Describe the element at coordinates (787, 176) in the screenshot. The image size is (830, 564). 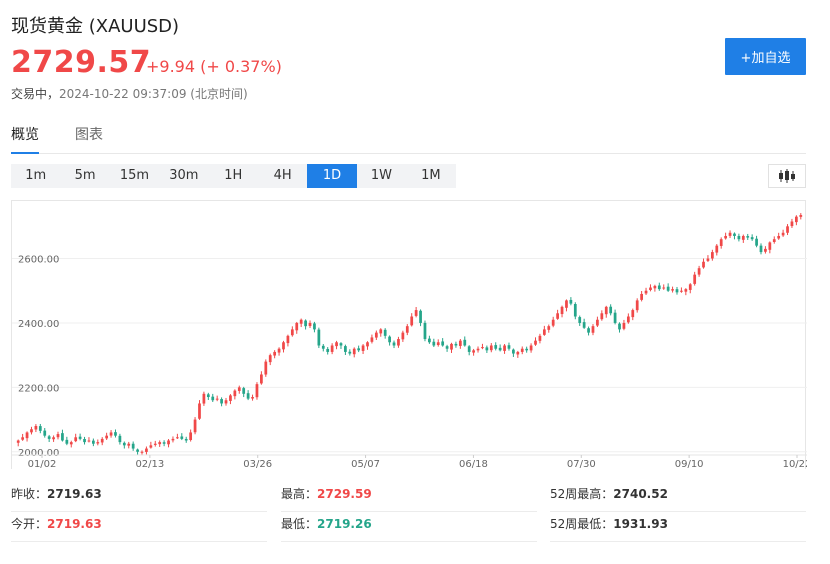
I see `chart-type-button` at that location.